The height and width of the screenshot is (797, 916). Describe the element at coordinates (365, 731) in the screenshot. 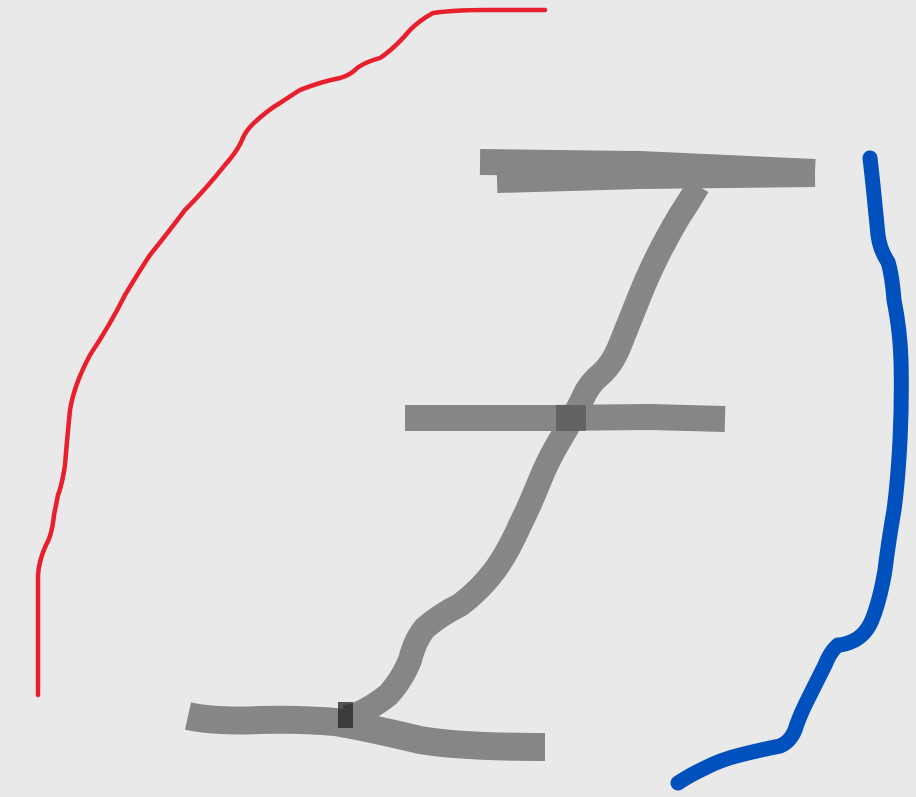

I see `gray-bottom-bar-stroke` at that location.